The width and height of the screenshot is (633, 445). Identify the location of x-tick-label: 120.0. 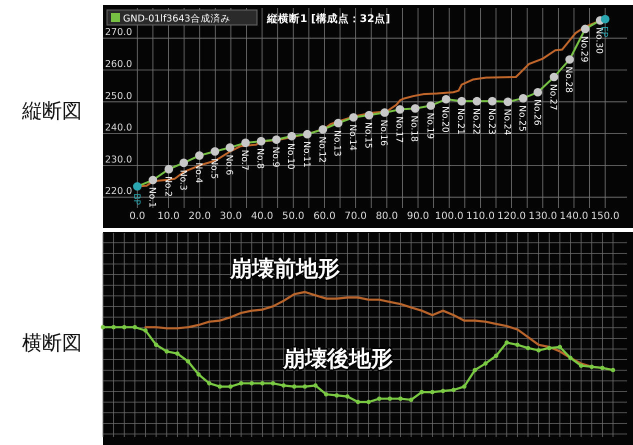
(511, 216).